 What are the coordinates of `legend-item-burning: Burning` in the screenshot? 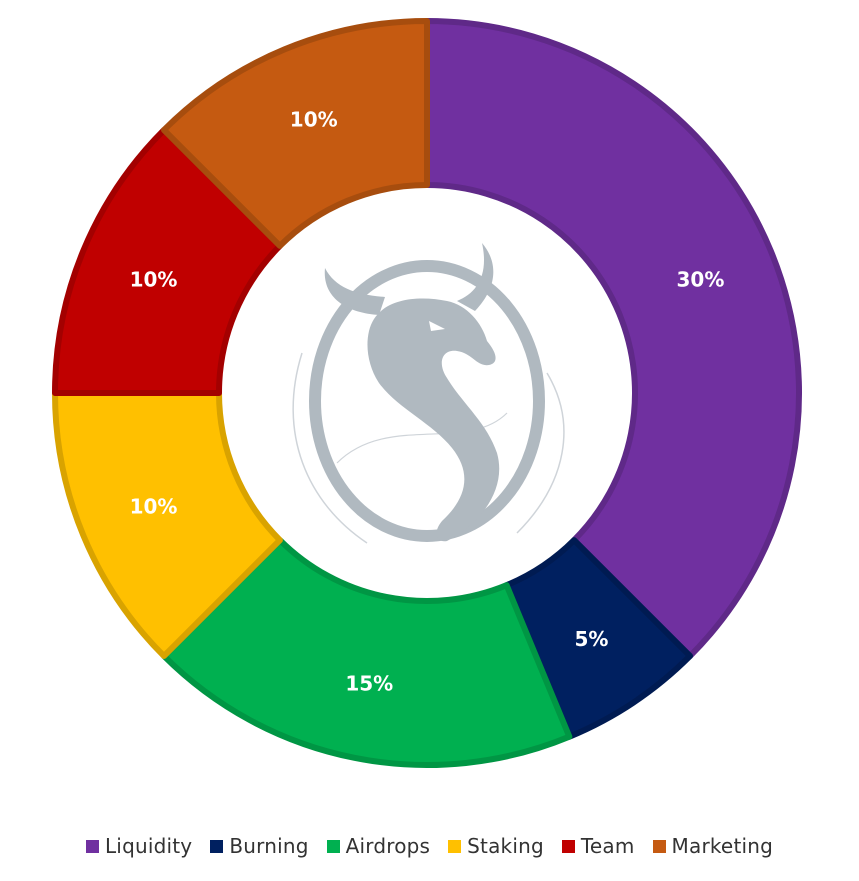 It's located at (259, 846).